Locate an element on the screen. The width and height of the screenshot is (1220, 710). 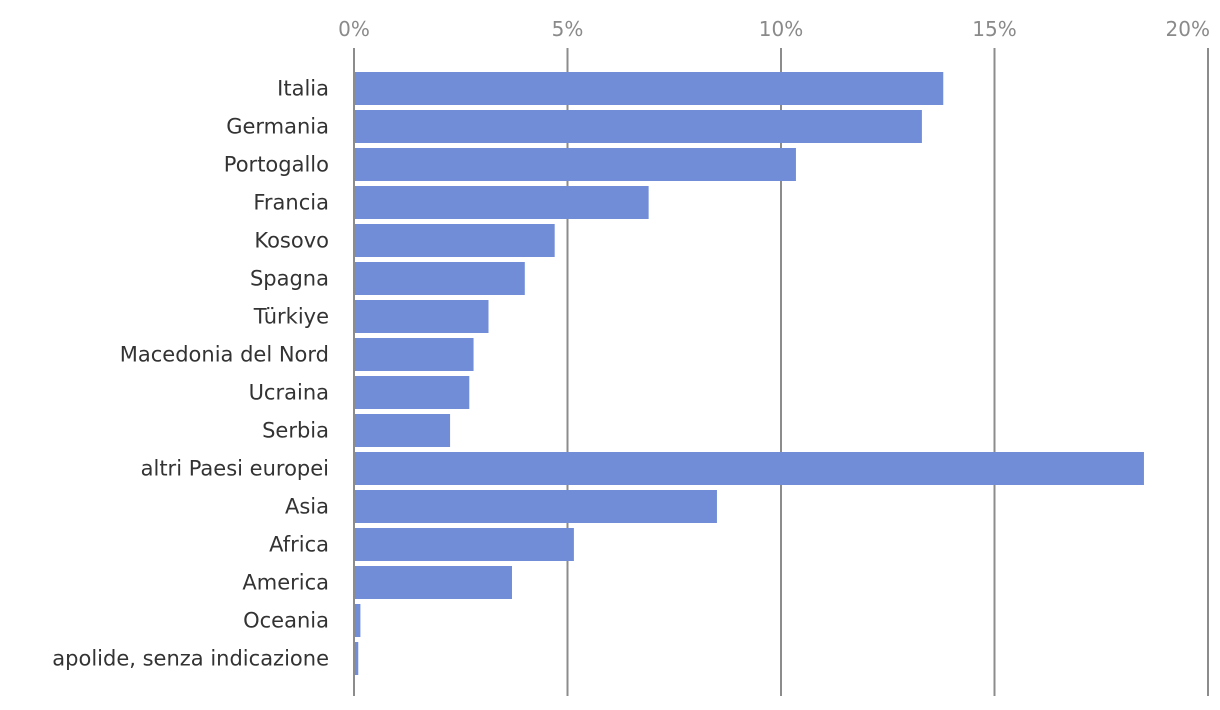
category-label: Italia is located at coordinates (303, 89).